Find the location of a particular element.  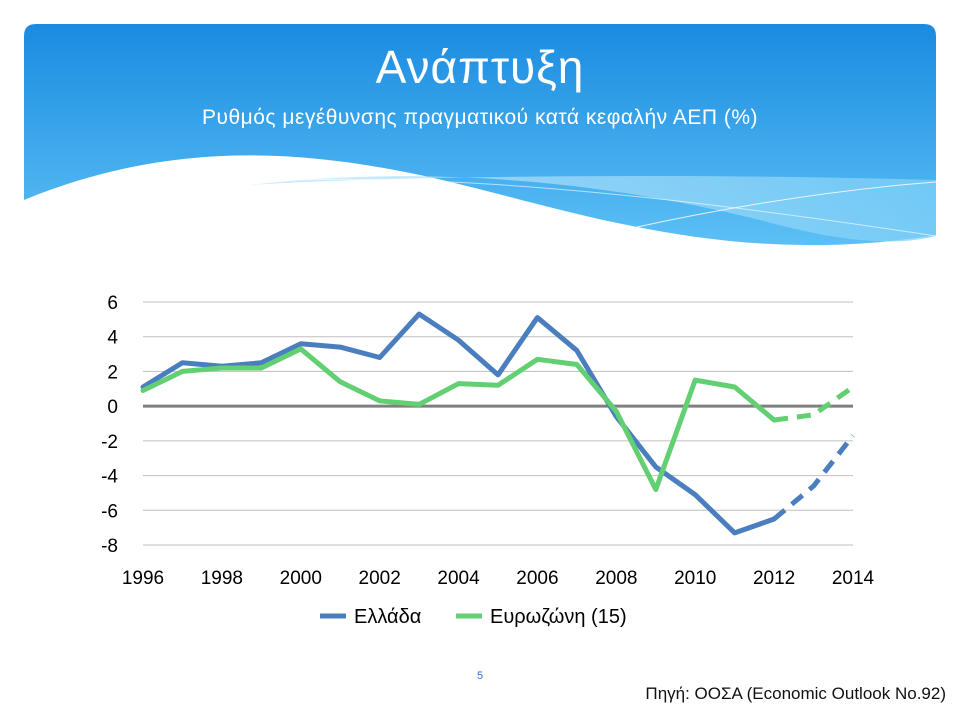

y-tick-label: -2 is located at coordinates (109, 442).